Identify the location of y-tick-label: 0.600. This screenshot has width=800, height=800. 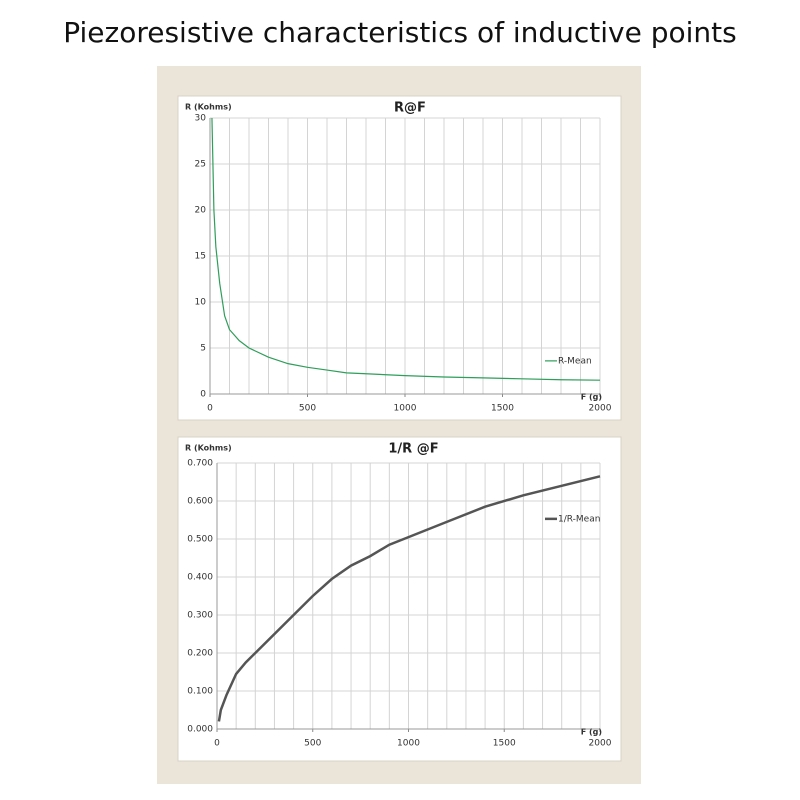
(200, 502).